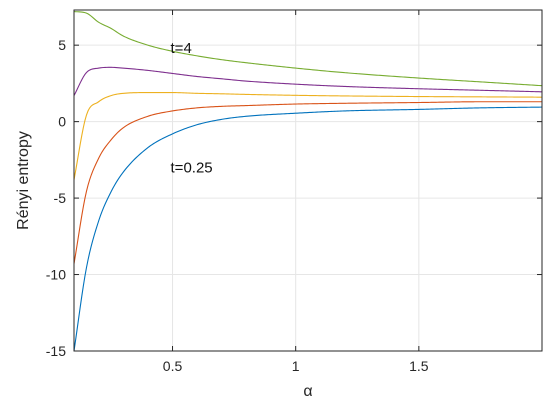  What do you see at coordinates (60, 198) in the screenshot?
I see `y-tick-label: -5` at bounding box center [60, 198].